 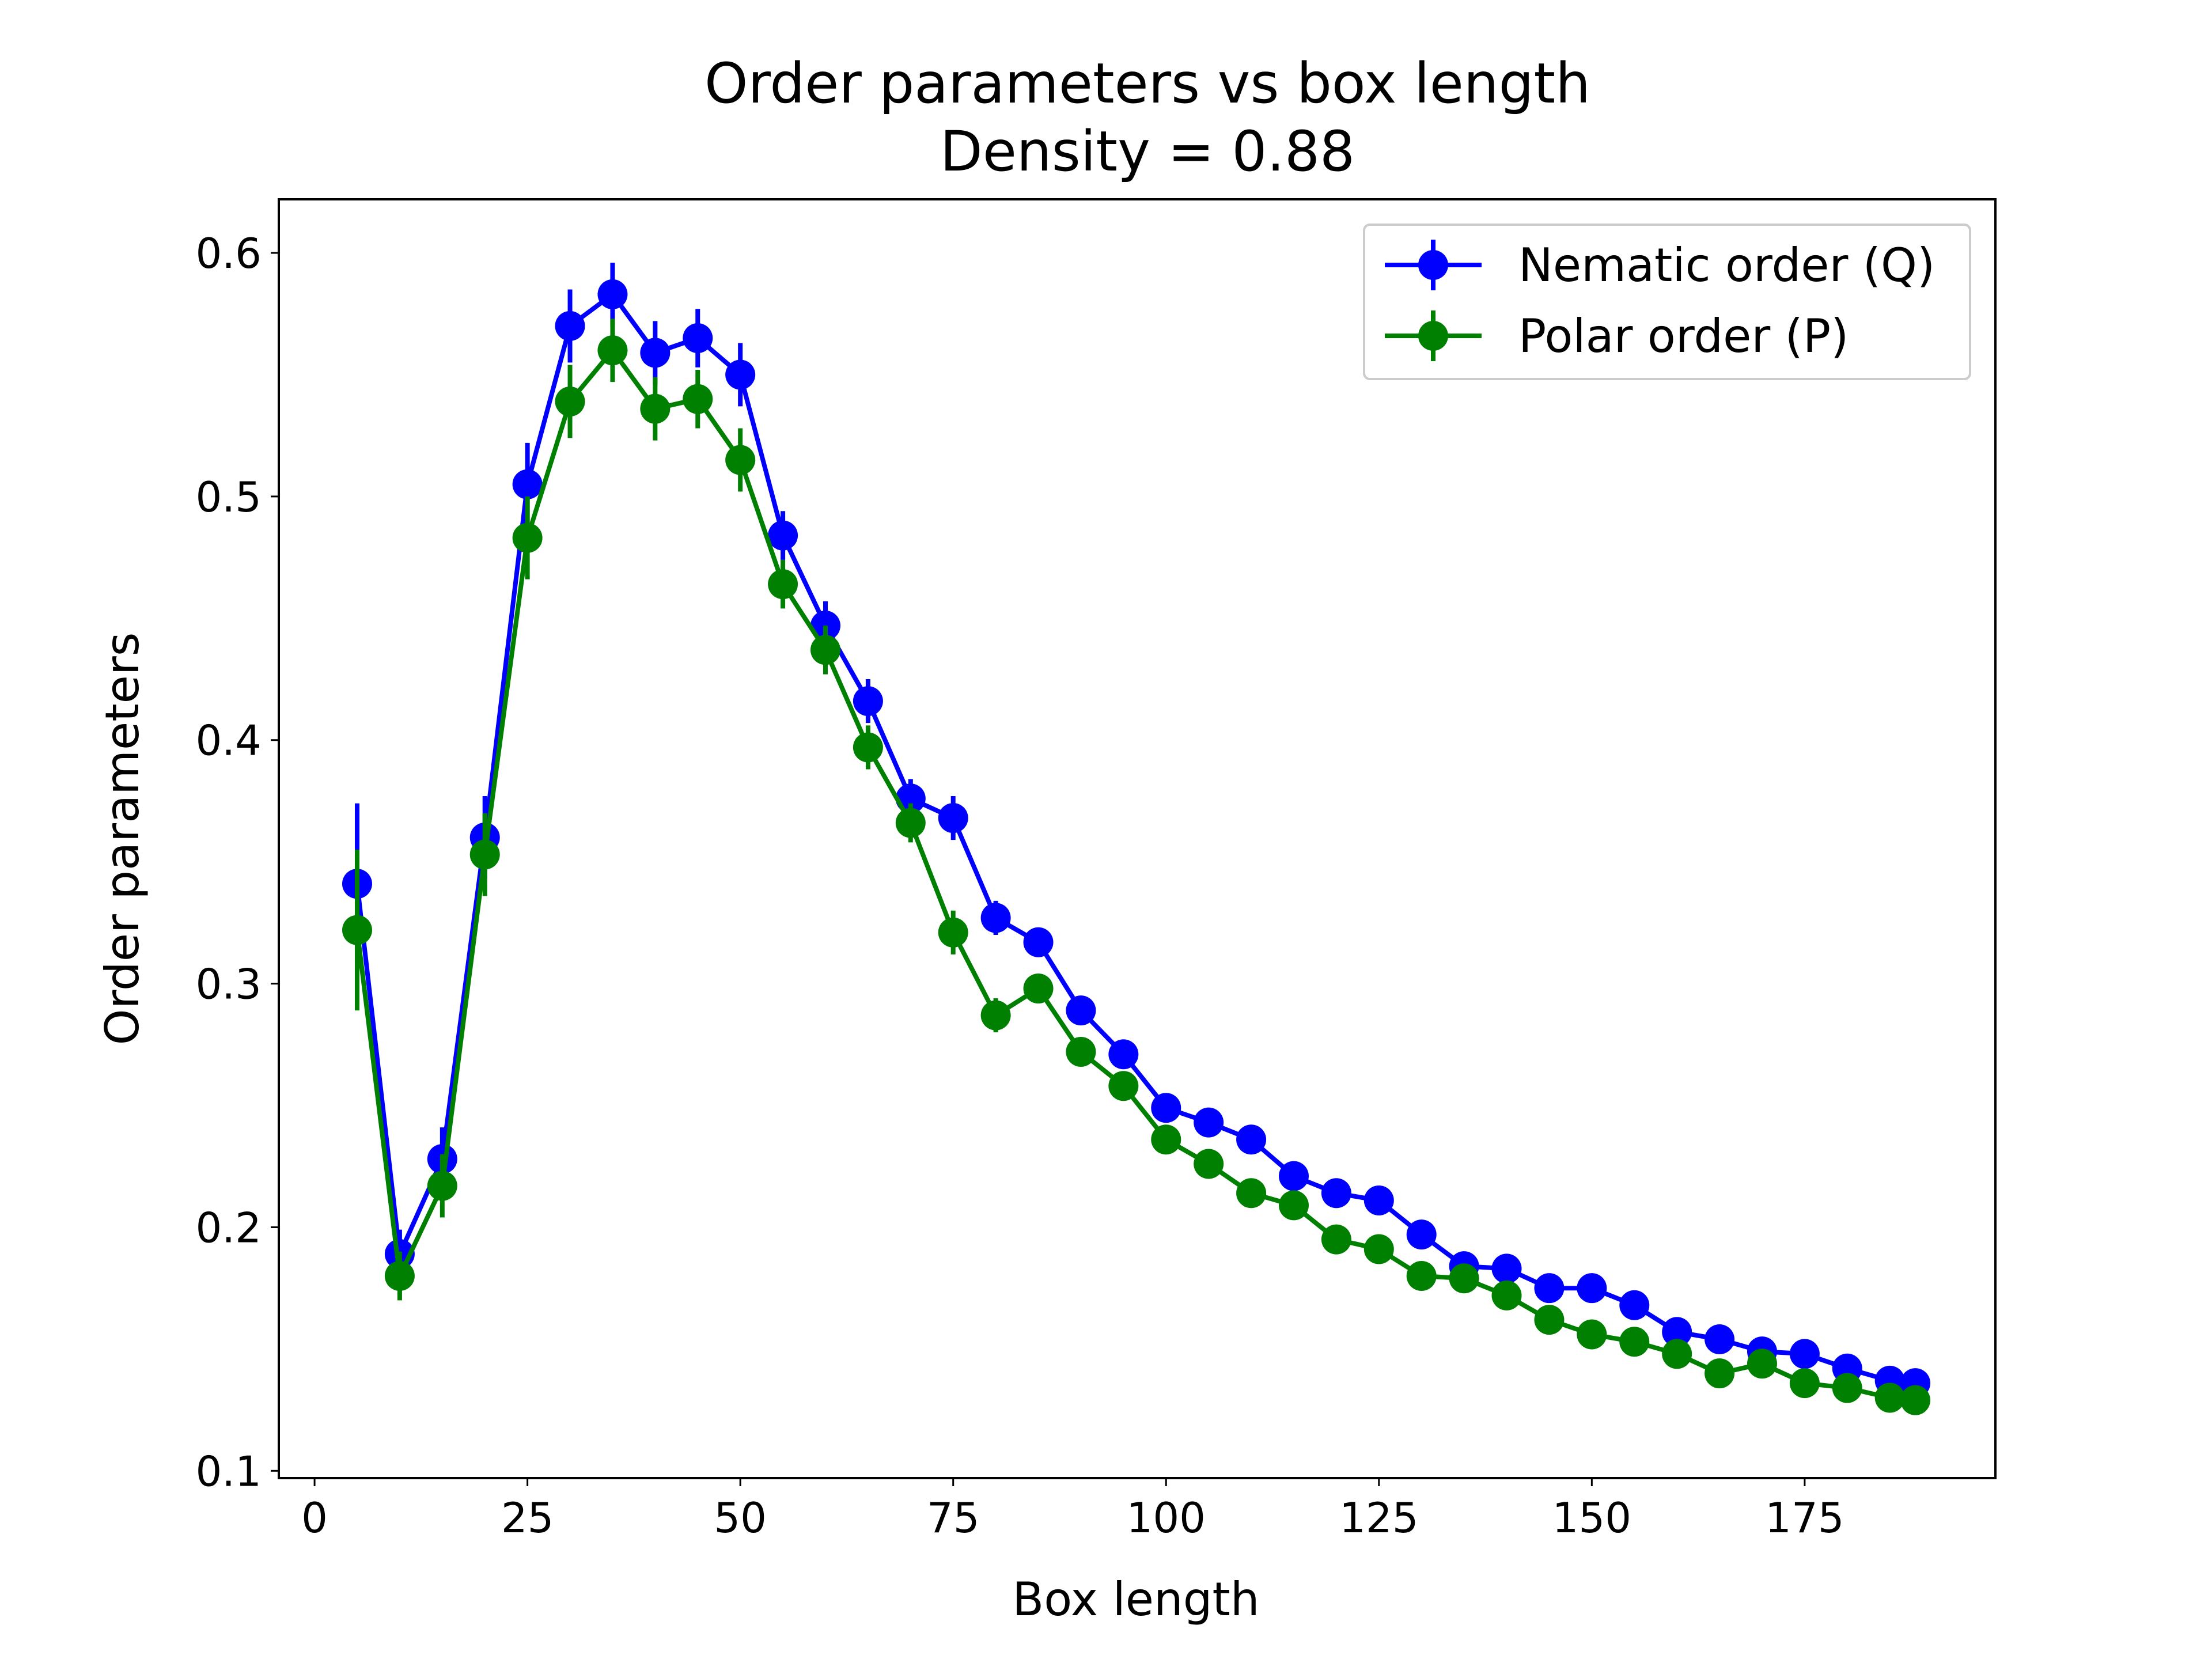 What do you see at coordinates (953, 1518) in the screenshot?
I see `x-tick-label: 75` at bounding box center [953, 1518].